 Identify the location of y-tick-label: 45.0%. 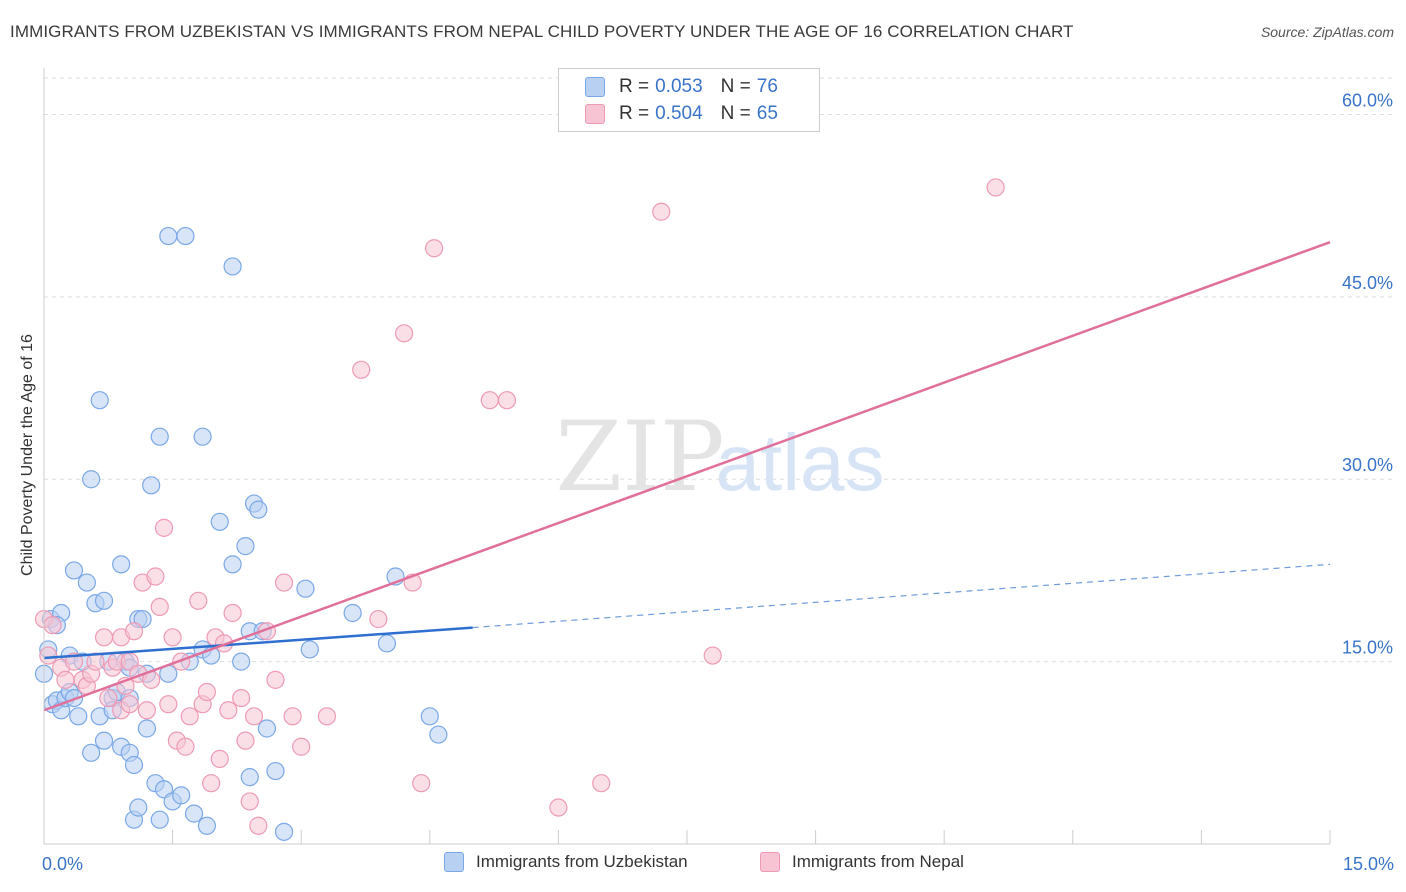
(1367, 283).